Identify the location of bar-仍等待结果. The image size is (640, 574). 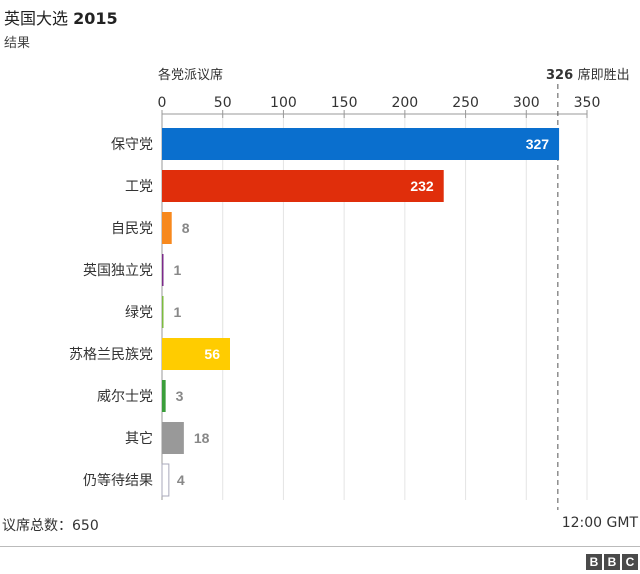
(165, 480).